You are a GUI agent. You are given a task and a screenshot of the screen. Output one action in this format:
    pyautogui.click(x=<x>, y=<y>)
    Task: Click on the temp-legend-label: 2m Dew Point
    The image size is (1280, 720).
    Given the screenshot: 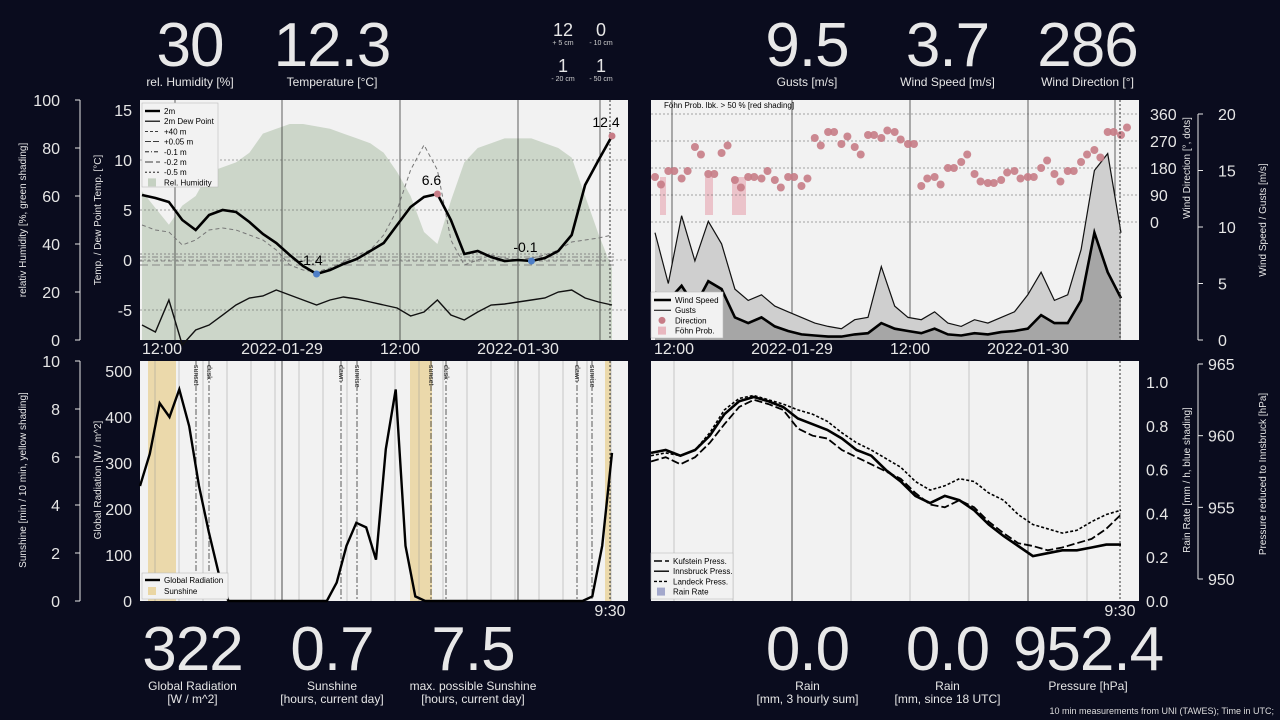 What is the action you would take?
    pyautogui.click(x=189, y=121)
    